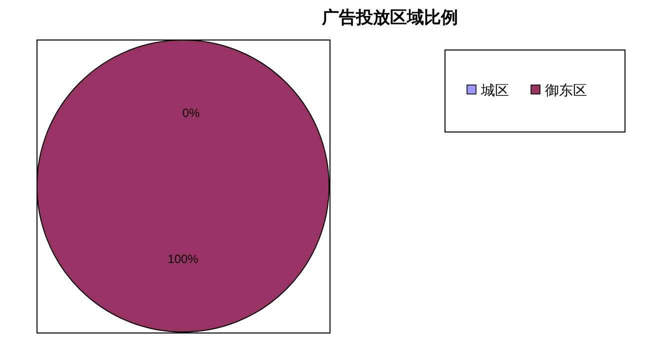  What do you see at coordinates (183, 259) in the screenshot?
I see `data-label: 100%` at bounding box center [183, 259].